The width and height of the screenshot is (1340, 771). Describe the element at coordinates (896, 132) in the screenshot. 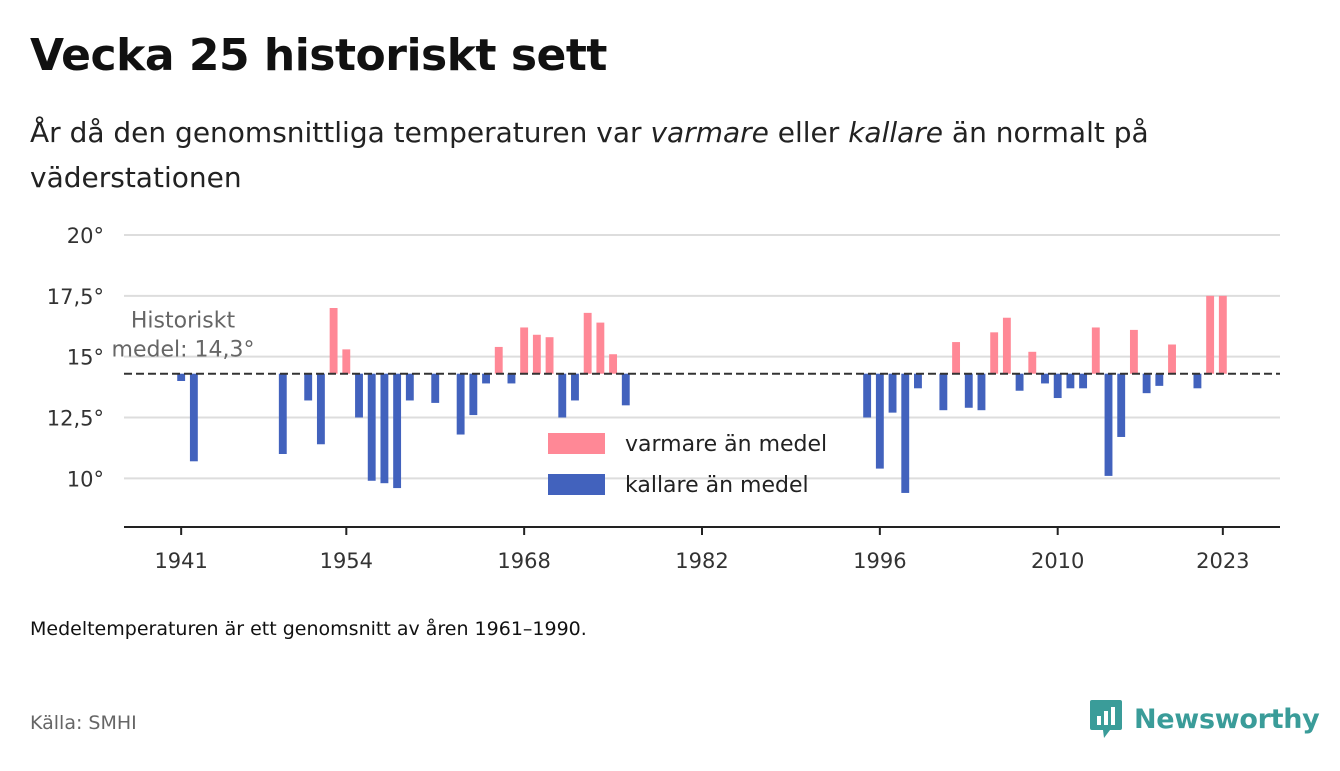

I see `subtitle-cold-word: kallare` at that location.